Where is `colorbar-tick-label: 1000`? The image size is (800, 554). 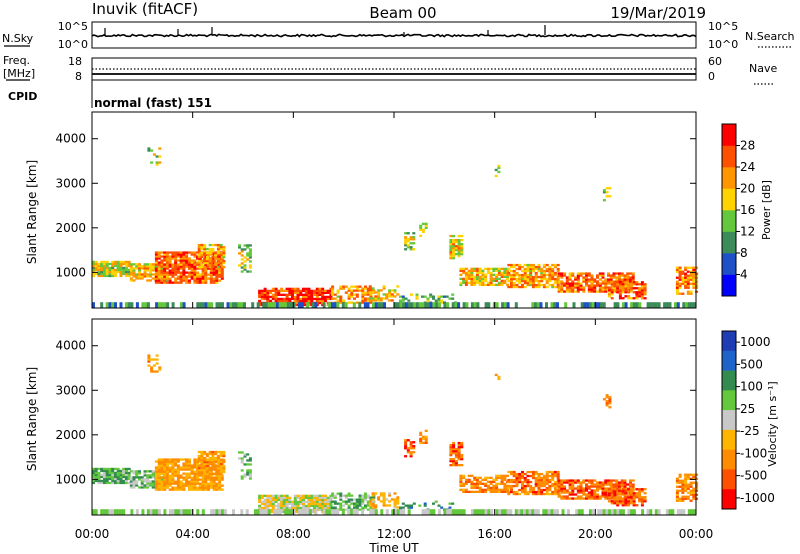
colorbar-tick-label: 1000 is located at coordinates (755, 342).